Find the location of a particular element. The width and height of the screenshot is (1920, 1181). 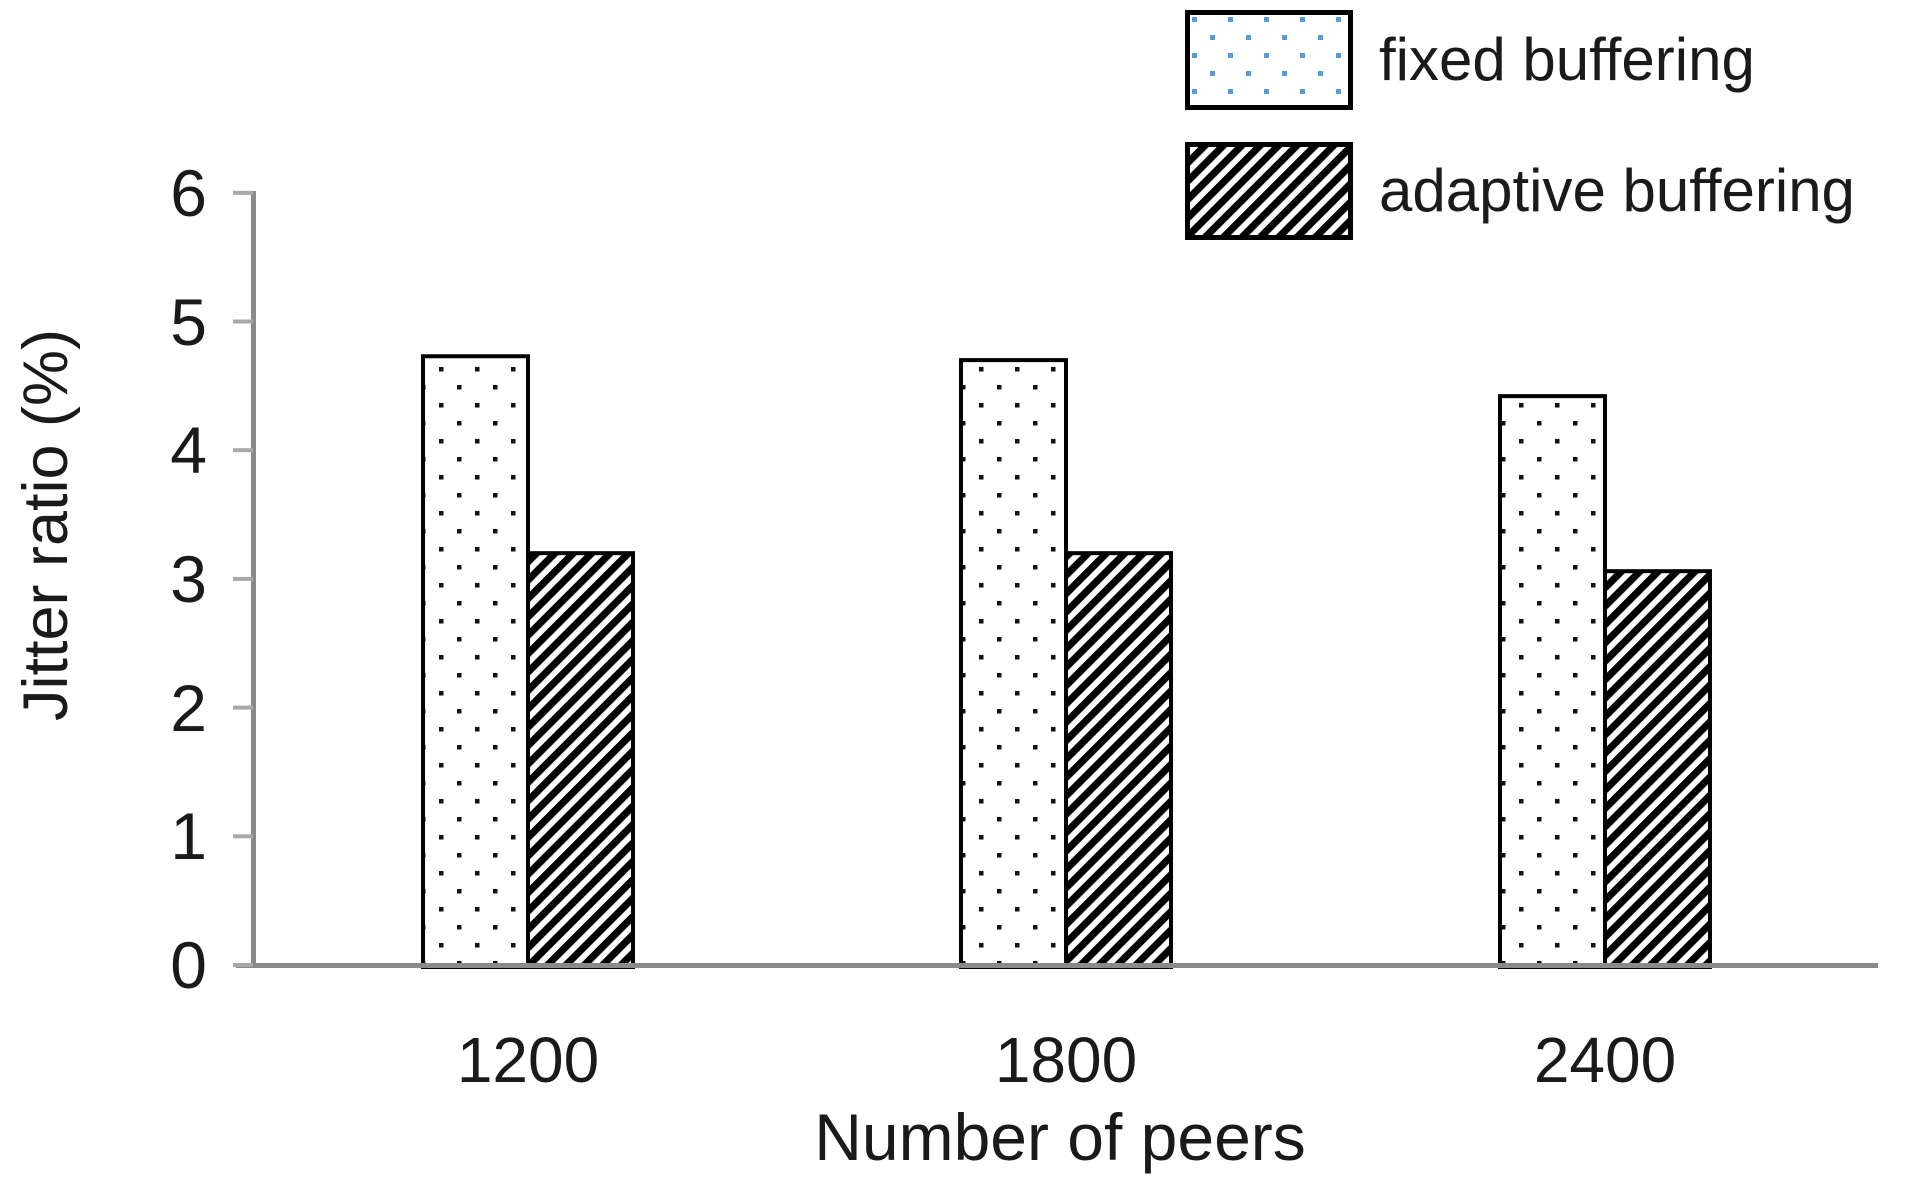

y-axis-tick-label: 6 is located at coordinates (188, 192).